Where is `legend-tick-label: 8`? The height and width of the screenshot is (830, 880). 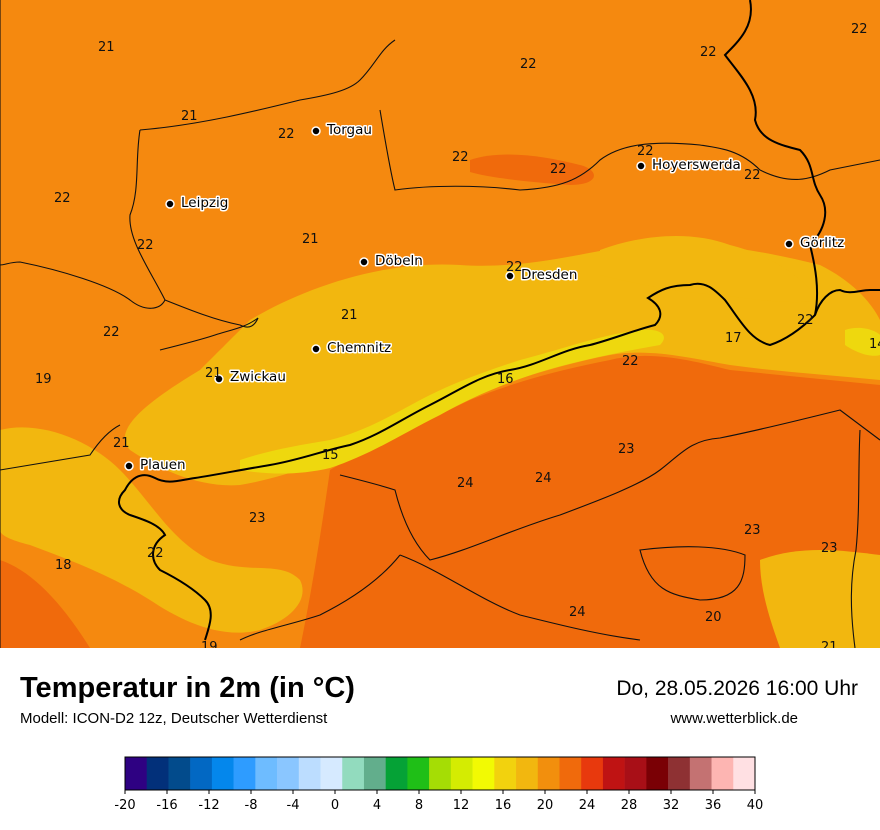 legend-tick-label: 8 is located at coordinates (419, 805).